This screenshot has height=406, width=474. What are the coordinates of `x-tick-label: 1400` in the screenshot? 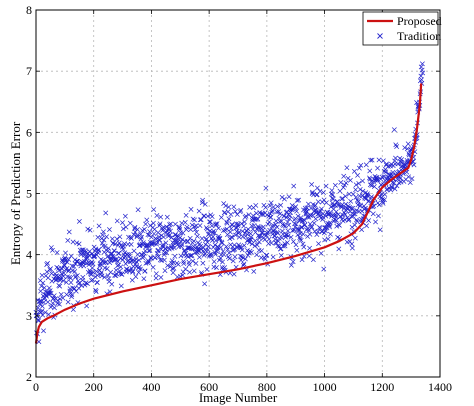 It's located at (440, 387).